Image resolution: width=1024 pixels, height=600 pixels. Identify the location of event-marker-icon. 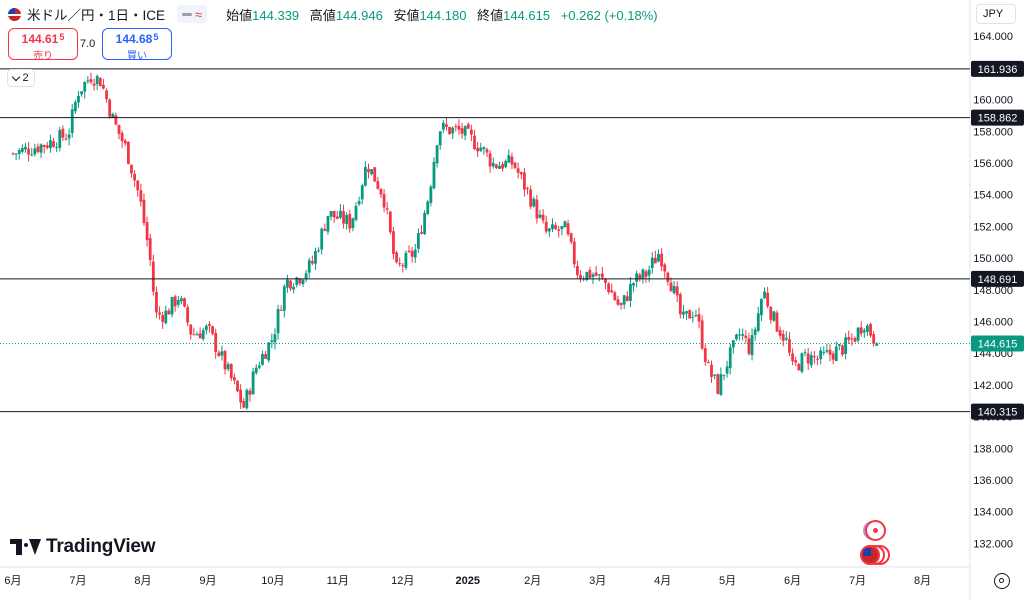
(875, 530).